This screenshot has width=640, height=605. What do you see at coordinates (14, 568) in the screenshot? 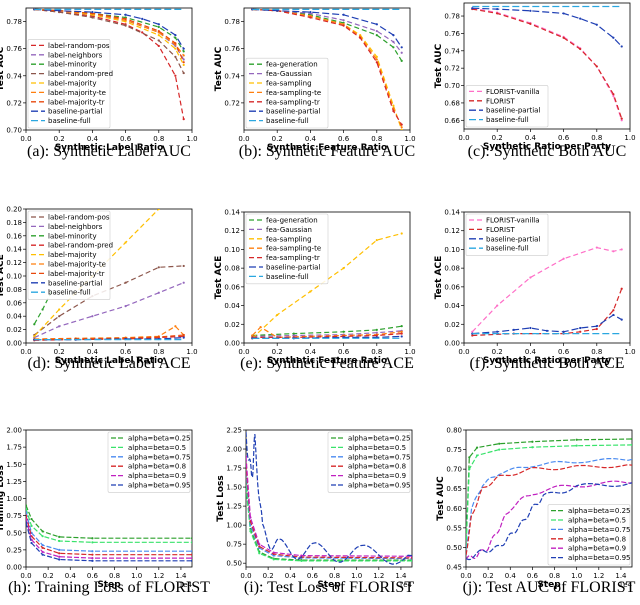
I see `y-tick-label: 0.00` at bounding box center [14, 568].